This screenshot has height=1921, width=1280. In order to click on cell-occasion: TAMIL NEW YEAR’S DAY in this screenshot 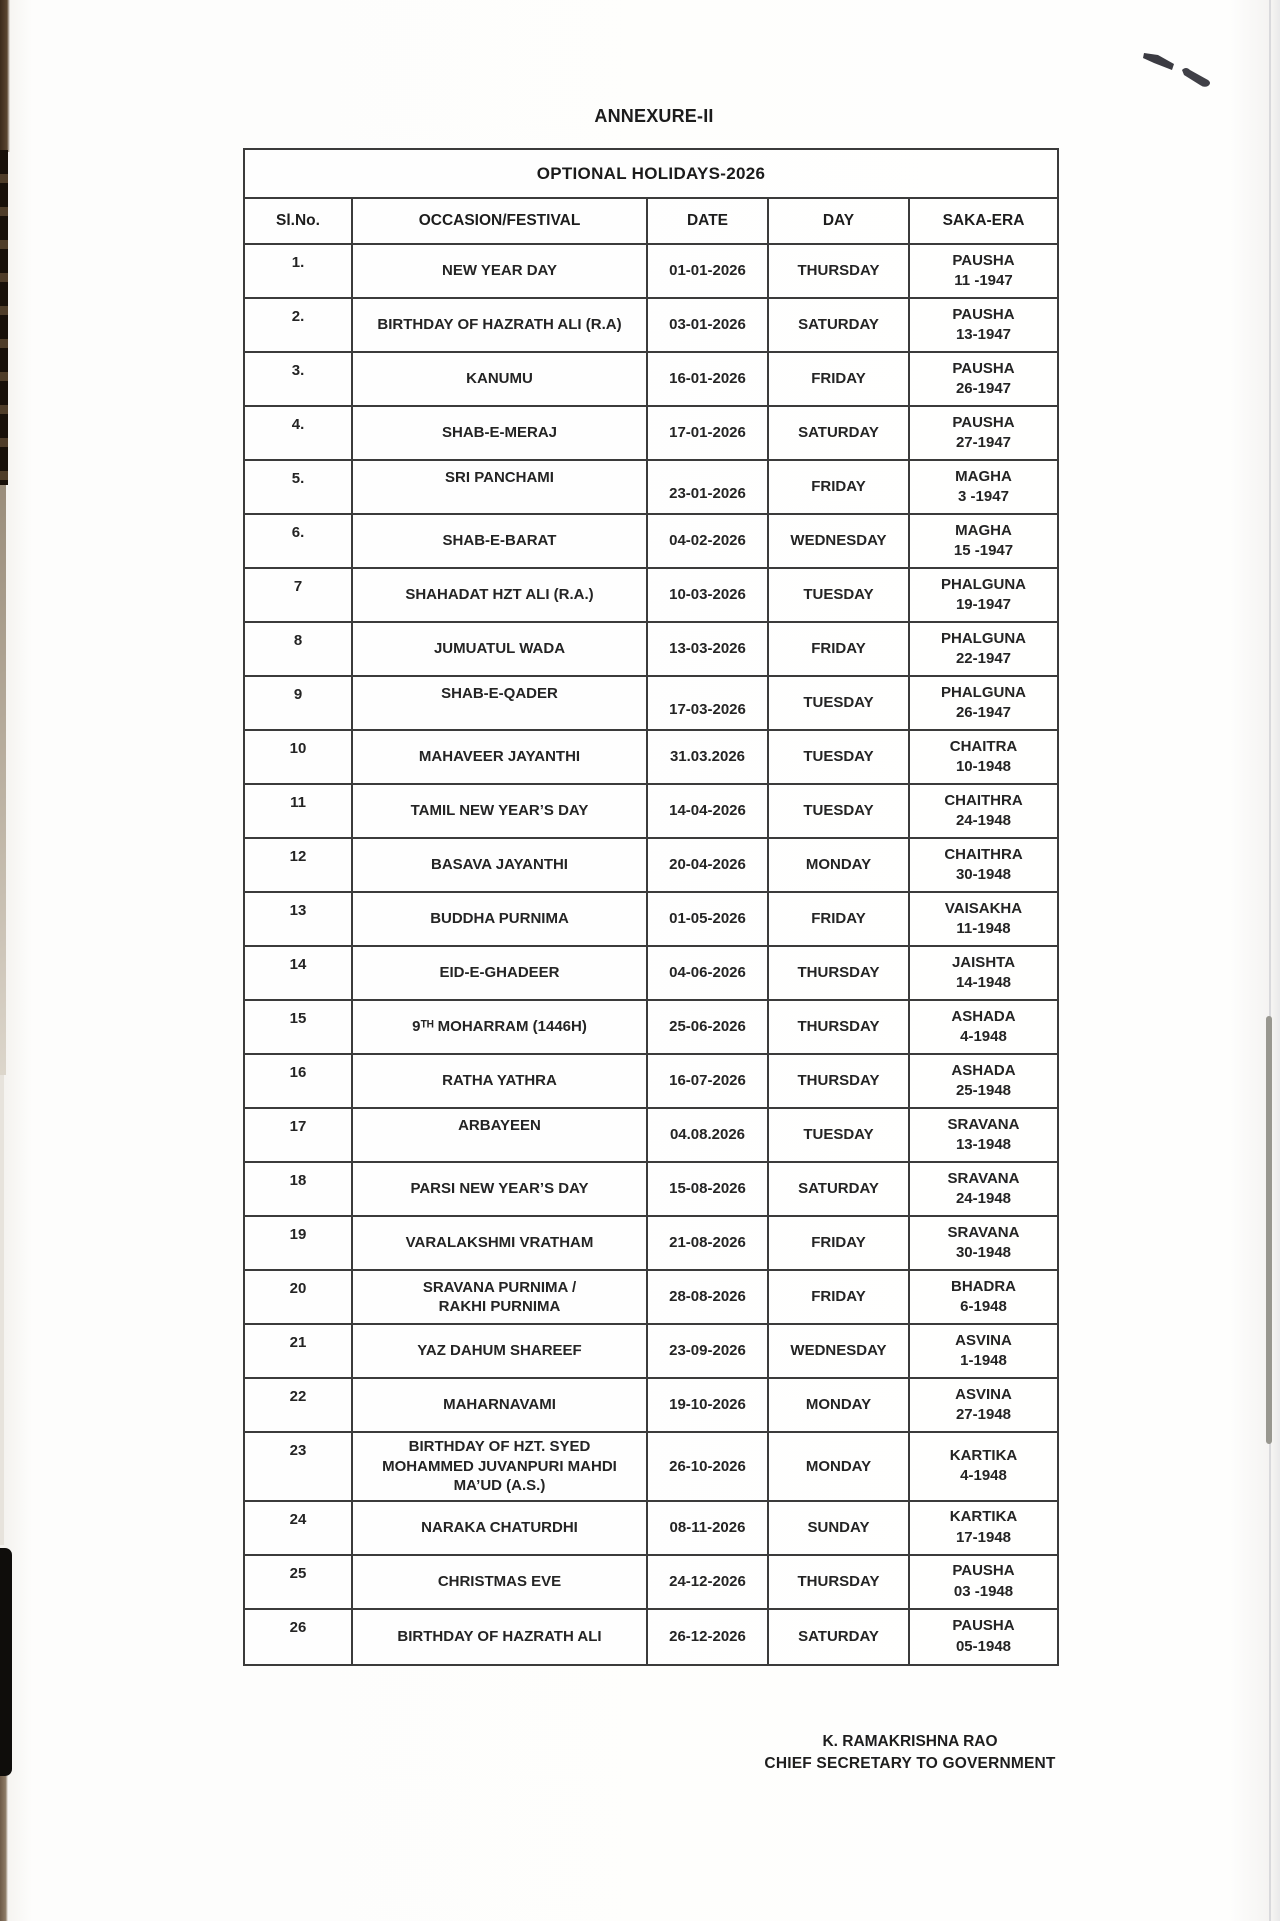, I will do `click(500, 812)`.